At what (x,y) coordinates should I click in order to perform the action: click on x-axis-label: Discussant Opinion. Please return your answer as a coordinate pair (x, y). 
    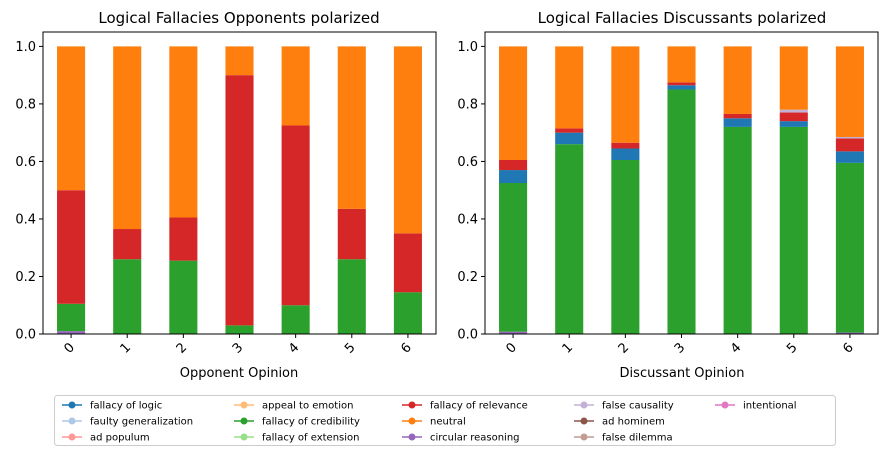
    Looking at the image, I should click on (682, 373).